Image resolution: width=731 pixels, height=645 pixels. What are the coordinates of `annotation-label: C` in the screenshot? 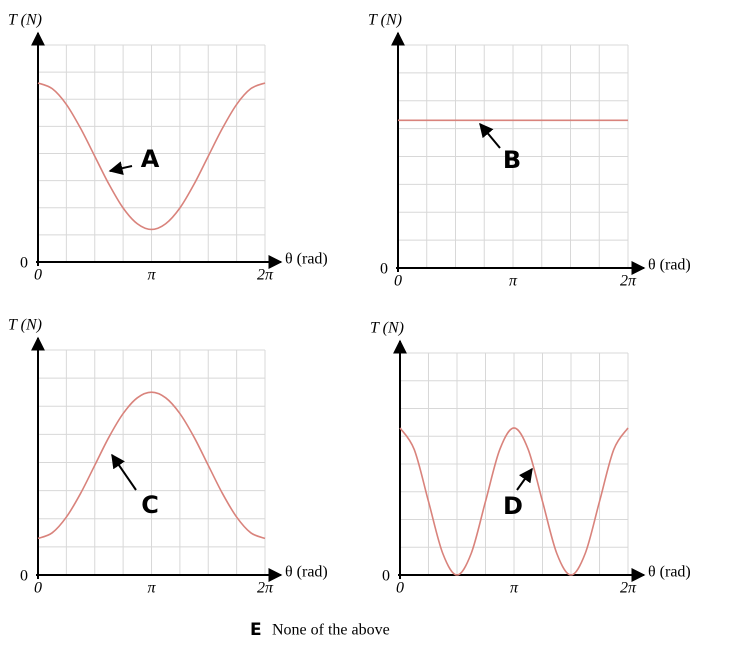 It's located at (150, 505).